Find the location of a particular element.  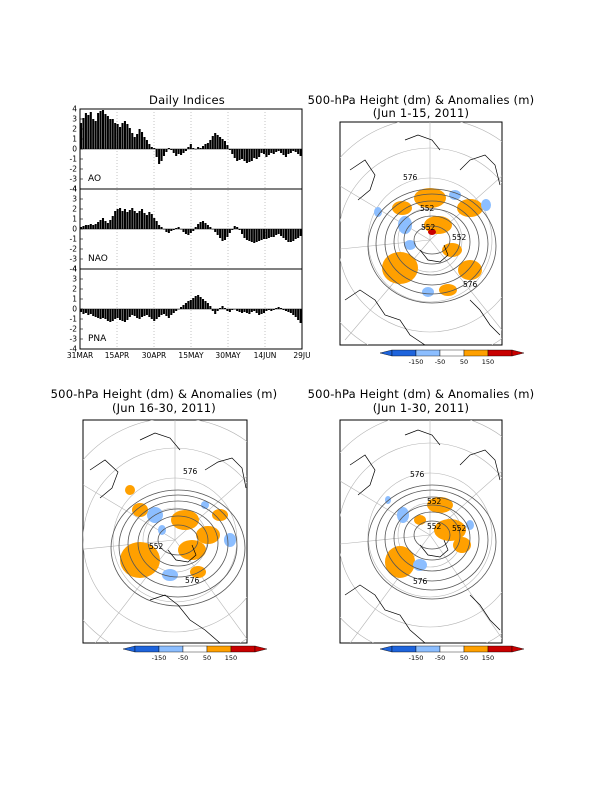

pna-label: PNA is located at coordinates (97, 339).